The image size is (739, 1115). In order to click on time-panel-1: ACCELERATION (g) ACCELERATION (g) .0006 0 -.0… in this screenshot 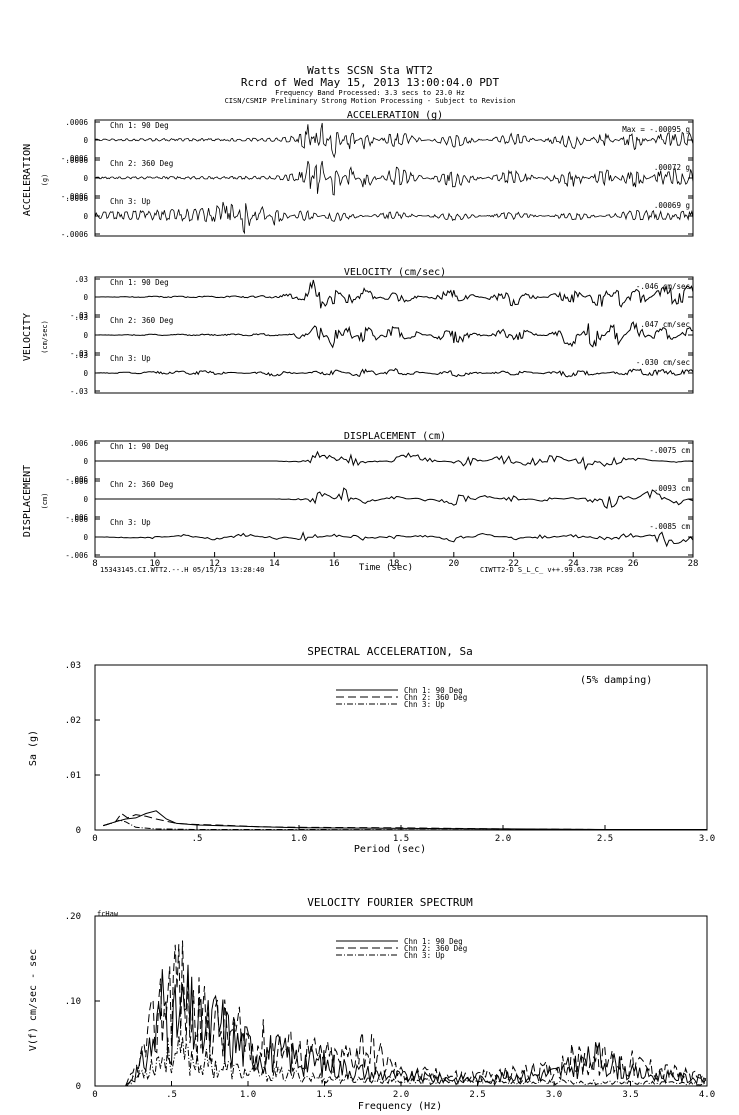, I will do `click(358, 174)`.